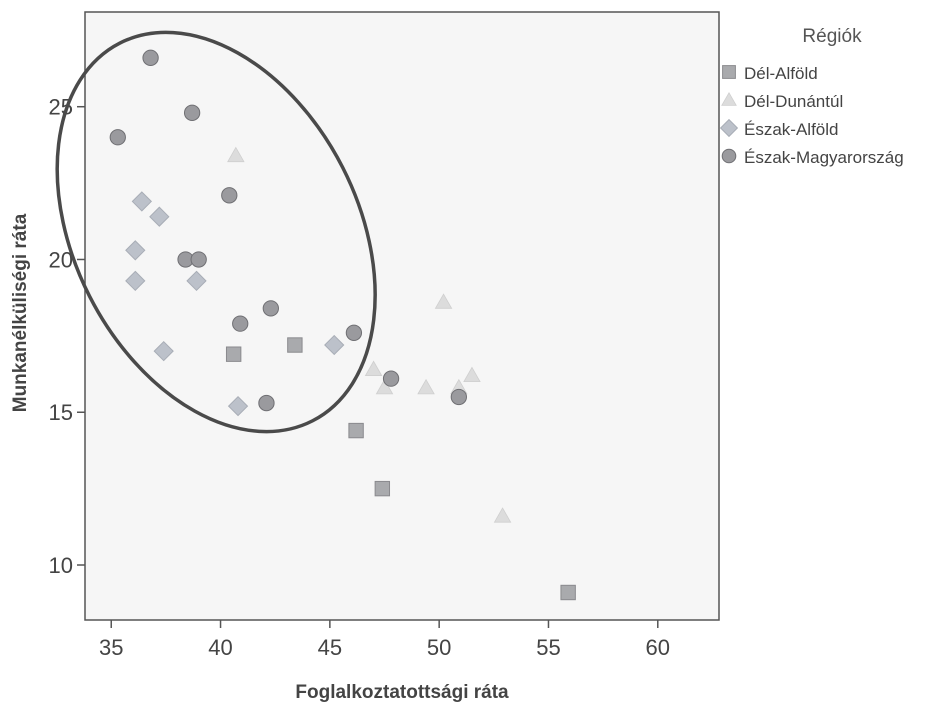 This screenshot has height=708, width=949. What do you see at coordinates (111, 647) in the screenshot?
I see `x-tick-label: 35` at bounding box center [111, 647].